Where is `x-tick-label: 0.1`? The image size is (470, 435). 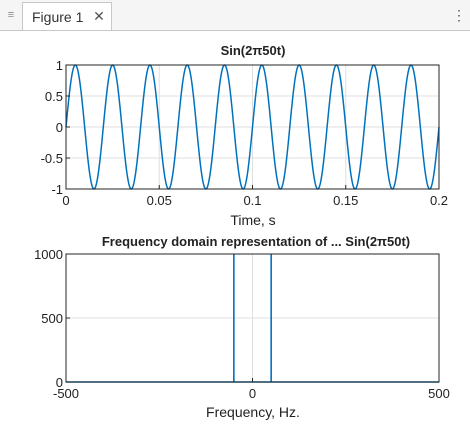
x-tick-label: 0.1 is located at coordinates (252, 200).